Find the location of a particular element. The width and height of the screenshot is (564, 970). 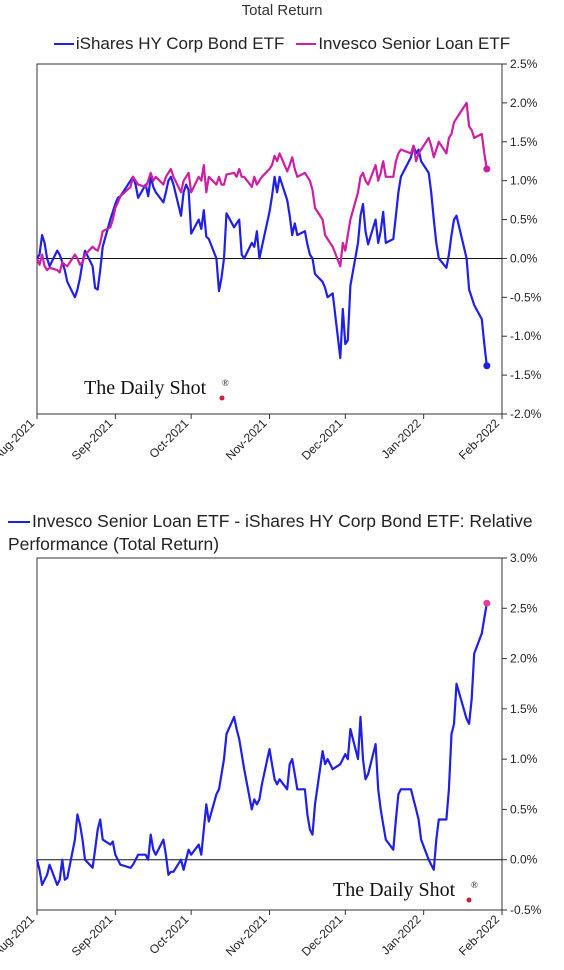

y-tick-label: -2.0% is located at coordinates (526, 414).